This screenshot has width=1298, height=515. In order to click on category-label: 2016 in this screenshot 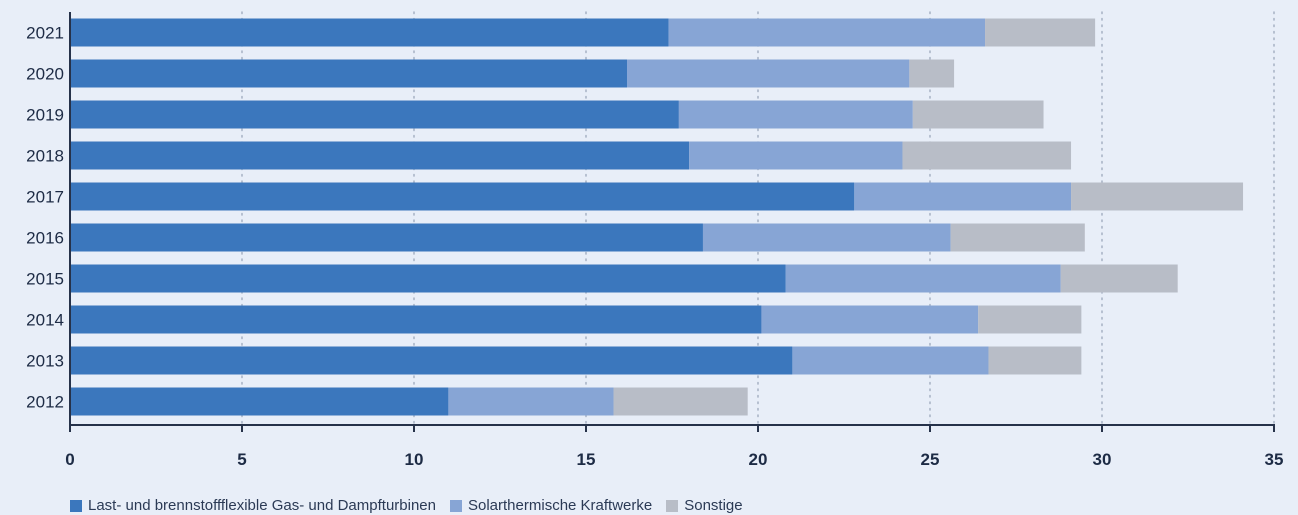, I will do `click(45, 238)`.